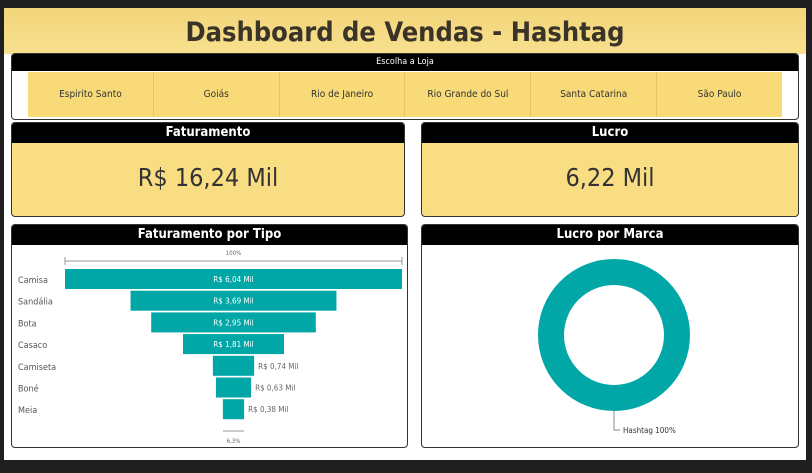  What do you see at coordinates (616, 421) in the screenshot?
I see `leader-line` at bounding box center [616, 421].